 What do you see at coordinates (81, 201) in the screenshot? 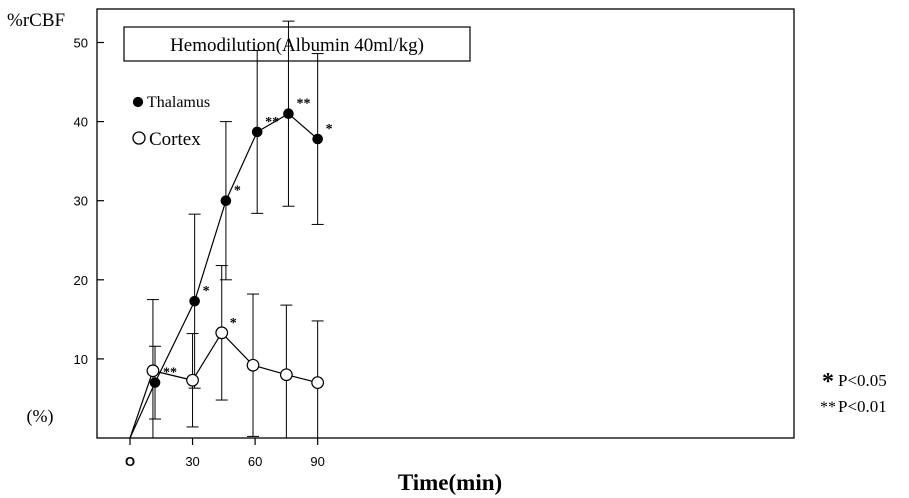
I see `y-tick-label-30: 30` at bounding box center [81, 201].